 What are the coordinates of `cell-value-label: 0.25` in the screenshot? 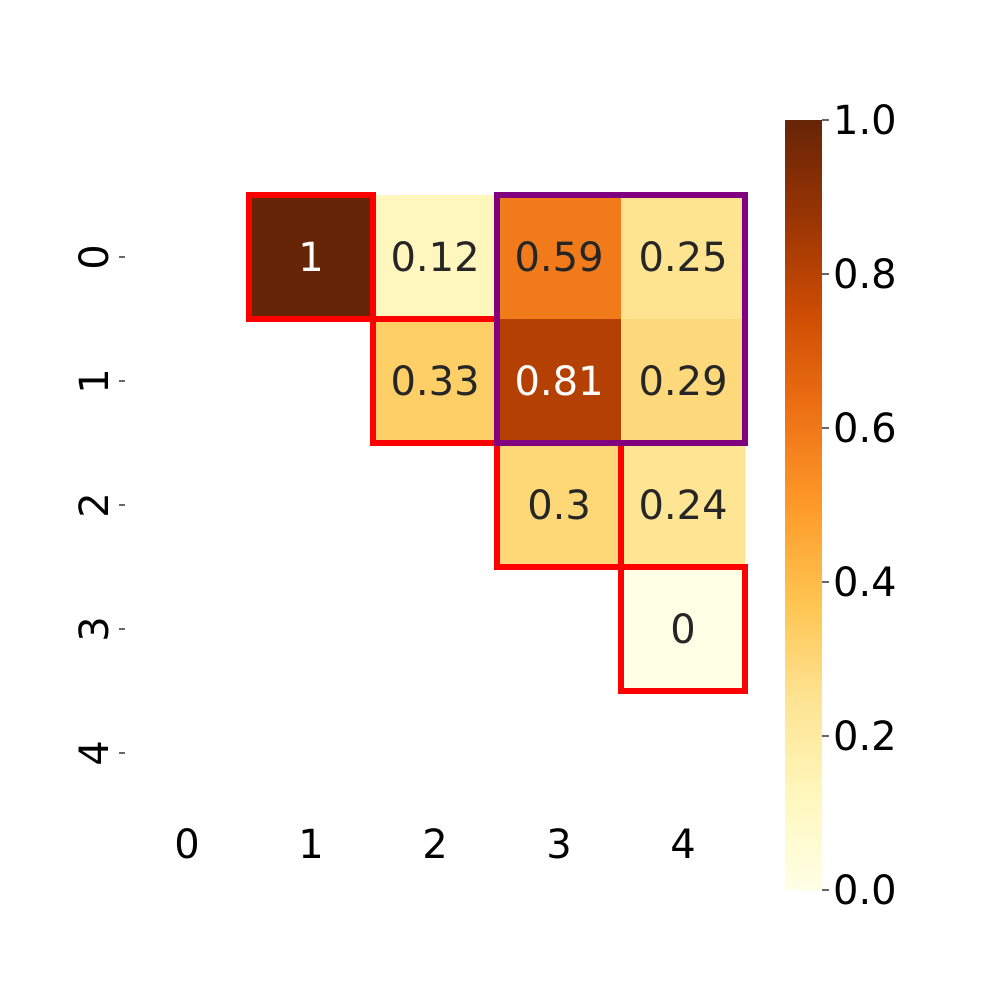 It's located at (682, 258).